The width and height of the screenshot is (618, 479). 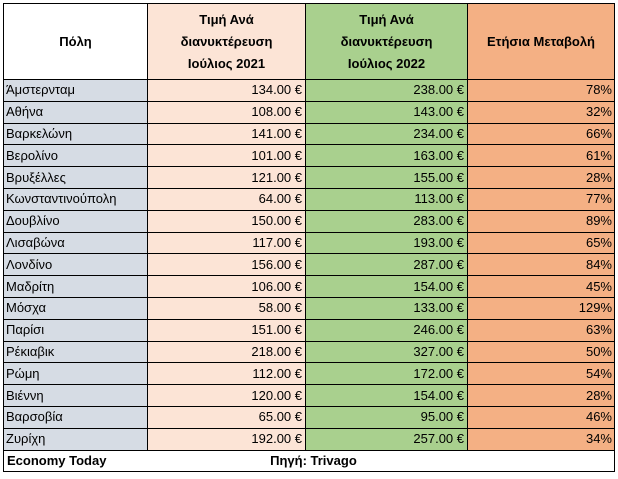 I want to click on header-price-2022-line-1: Τιμή Ανά, so click(x=386, y=19).